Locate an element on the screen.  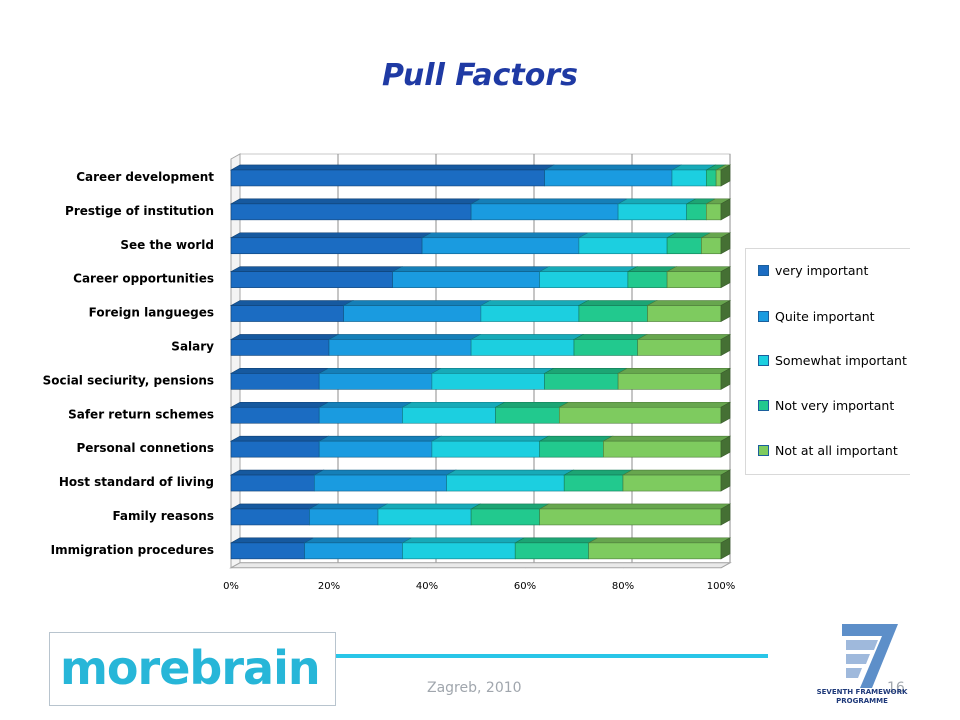
morebrain-logo: morebrain is located at coordinates (192, 669).